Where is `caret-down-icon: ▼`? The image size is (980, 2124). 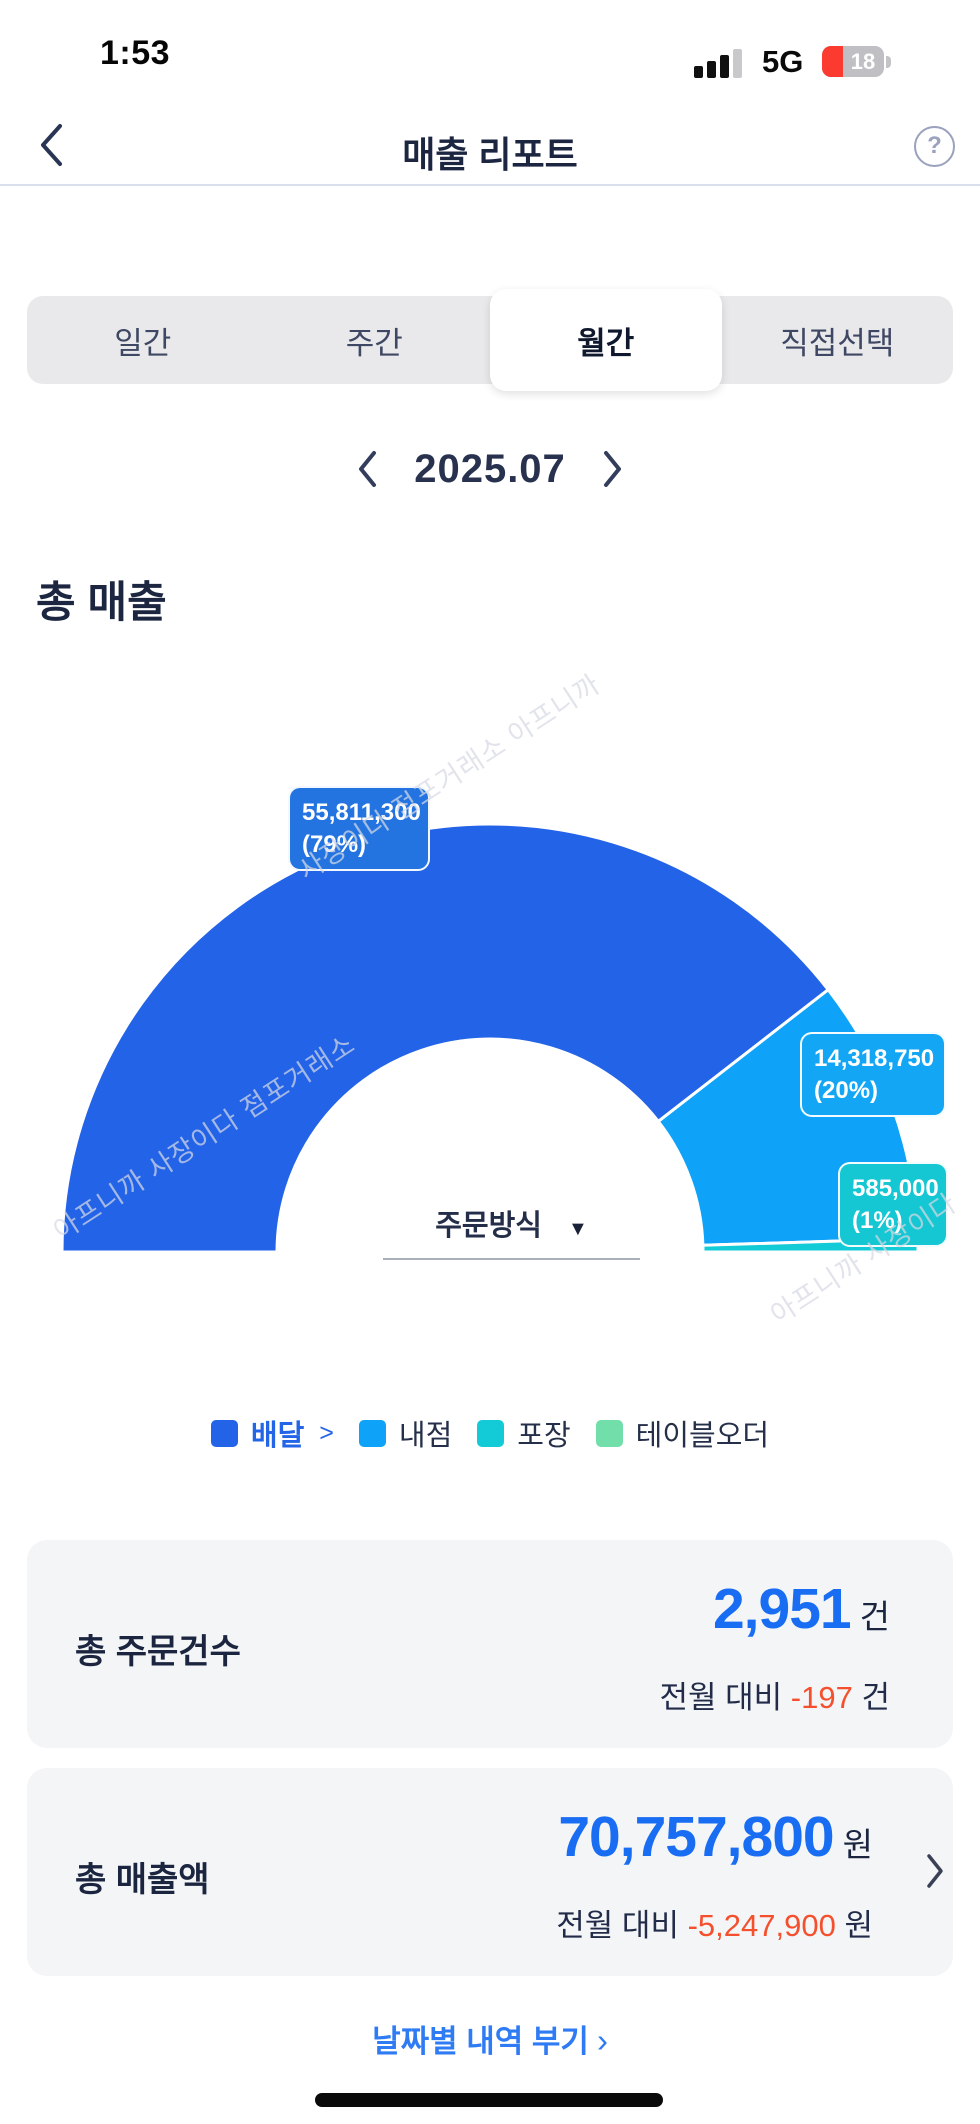 caret-down-icon: ▼ is located at coordinates (577, 1229).